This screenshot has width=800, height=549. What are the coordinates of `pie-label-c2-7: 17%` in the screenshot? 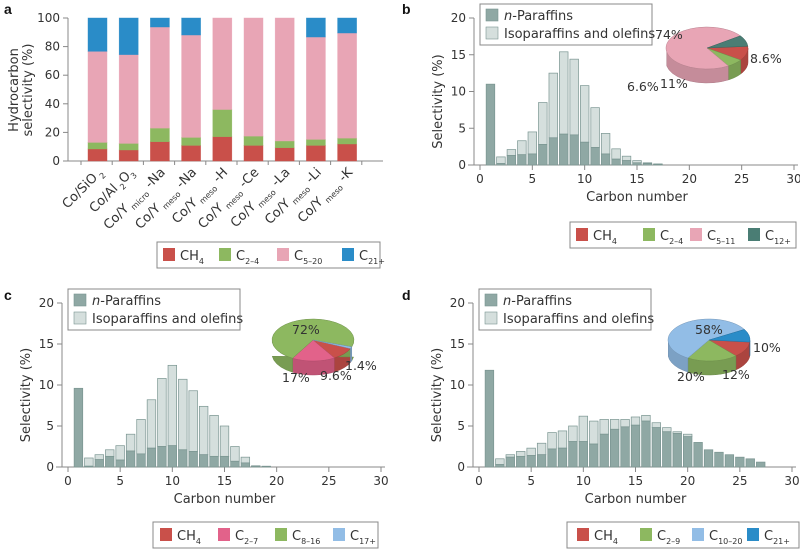 It's located at (296, 377).